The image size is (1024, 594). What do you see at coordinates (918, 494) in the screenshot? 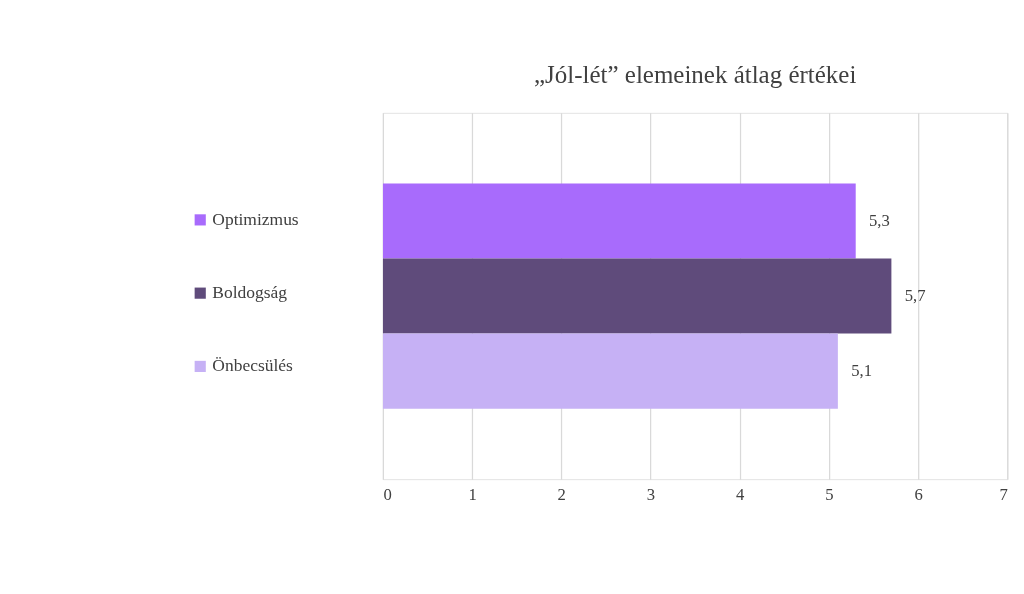
I see `x-tick-label: 6` at bounding box center [918, 494].